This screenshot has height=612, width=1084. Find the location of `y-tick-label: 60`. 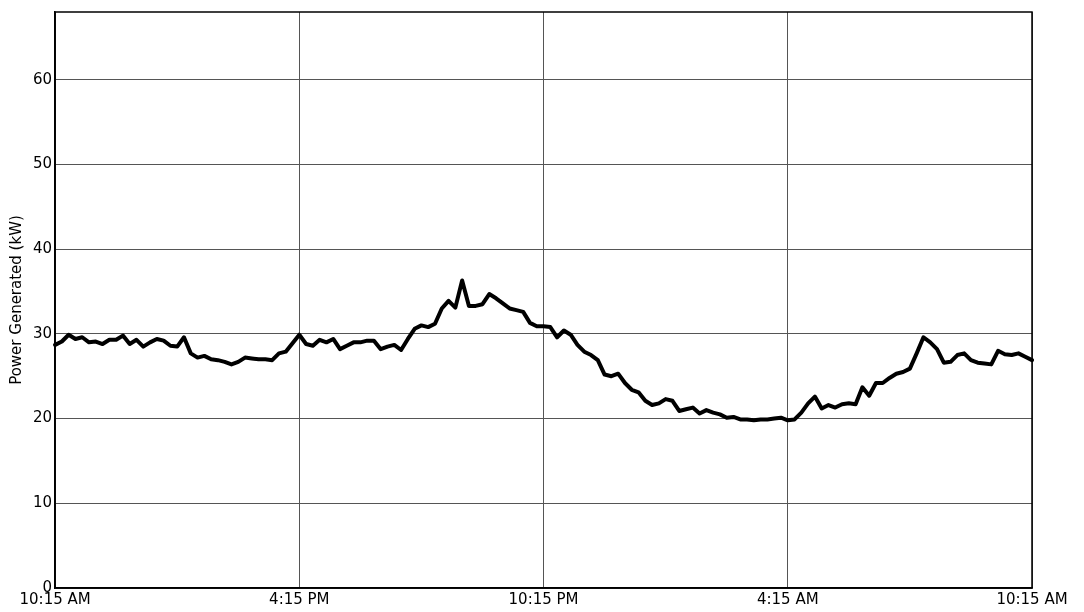

y-tick-label: 60 is located at coordinates (42, 78).